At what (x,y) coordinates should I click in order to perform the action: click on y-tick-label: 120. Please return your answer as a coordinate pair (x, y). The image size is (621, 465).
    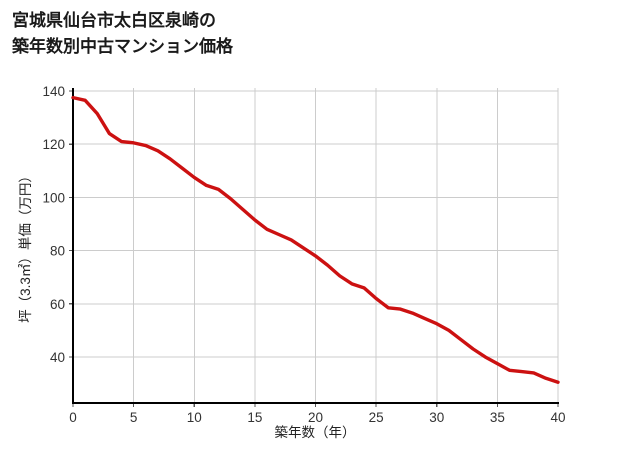
    Looking at the image, I should click on (53, 144).